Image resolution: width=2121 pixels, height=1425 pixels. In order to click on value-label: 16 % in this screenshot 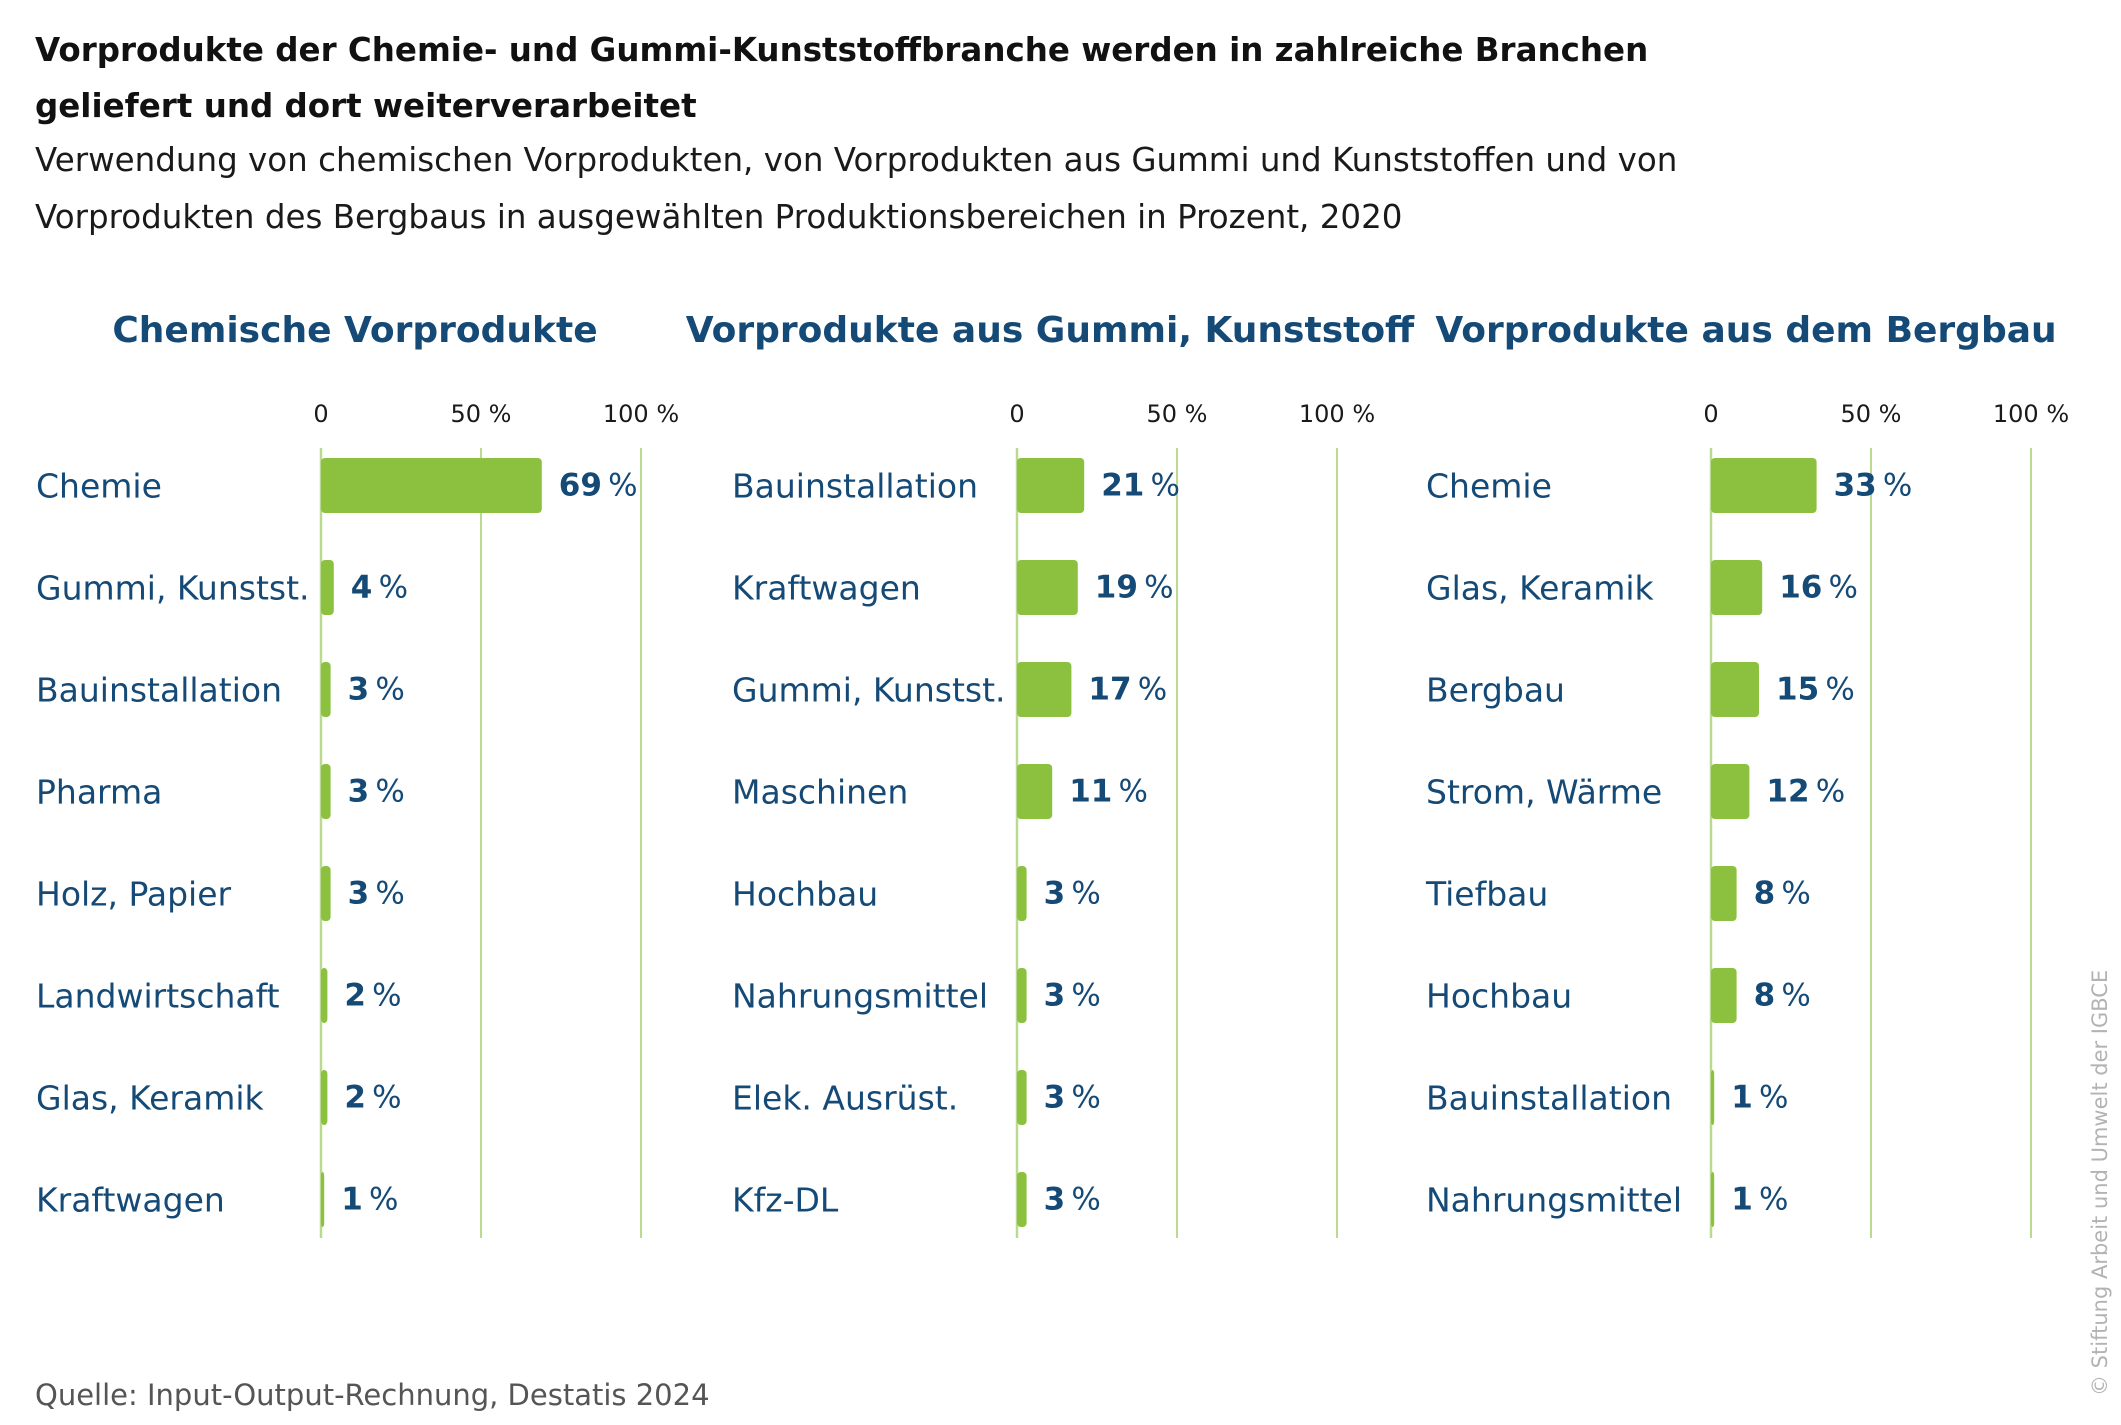, I will do `click(1818, 588)`.